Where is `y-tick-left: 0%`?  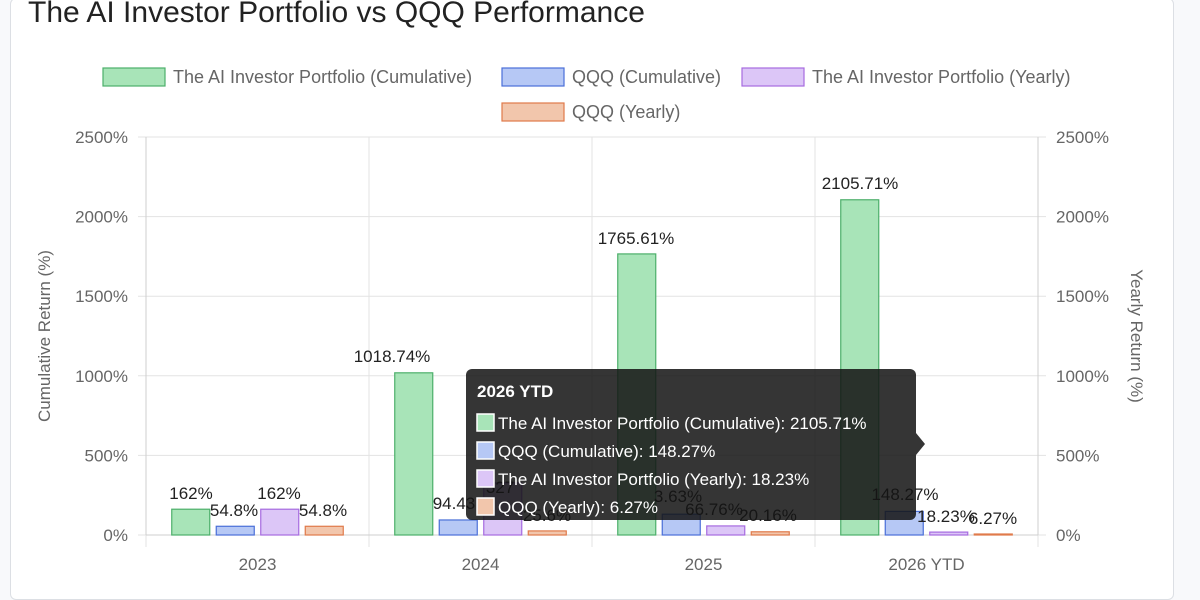
y-tick-left: 0% is located at coordinates (115, 535).